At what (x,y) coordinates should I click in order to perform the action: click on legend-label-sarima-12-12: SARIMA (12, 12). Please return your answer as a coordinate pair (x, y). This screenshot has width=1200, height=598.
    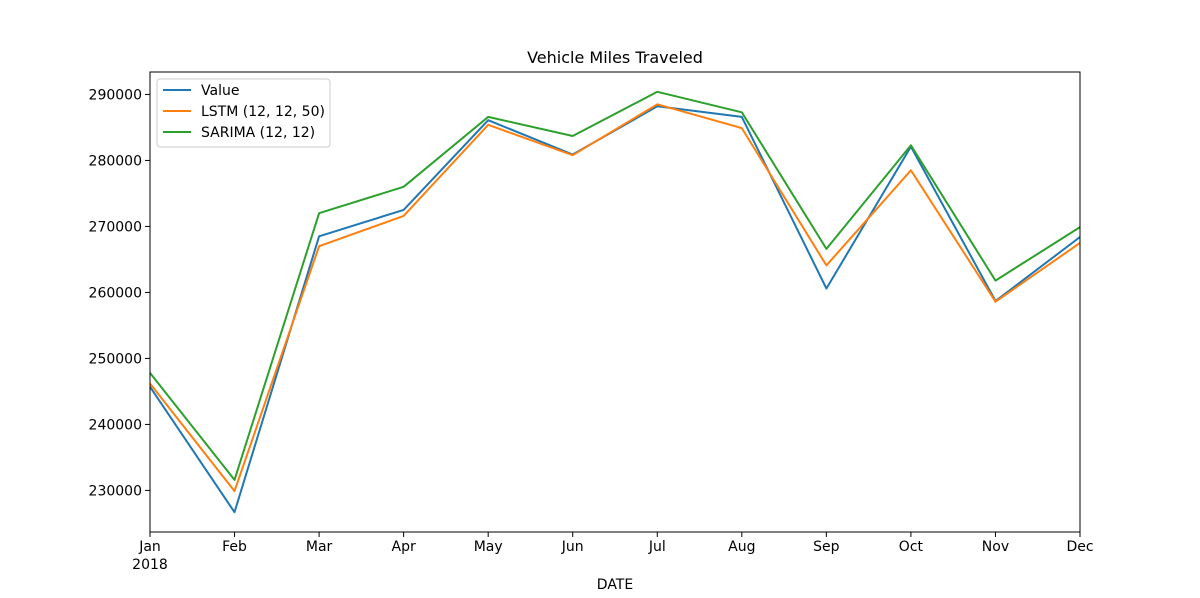
    Looking at the image, I should click on (258, 133).